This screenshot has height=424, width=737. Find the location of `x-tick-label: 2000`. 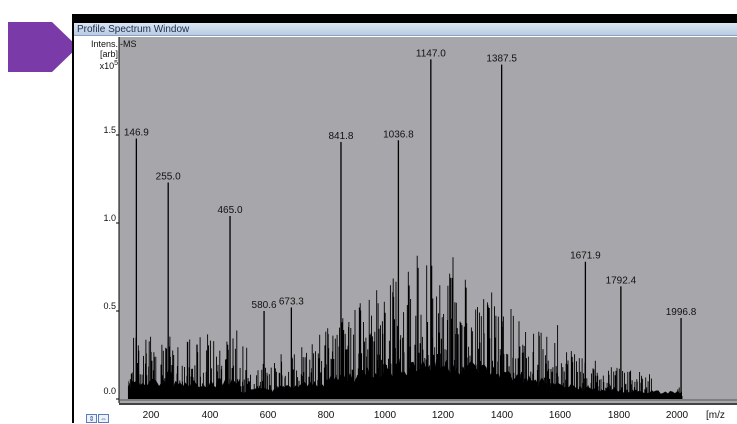

x-tick-label: 2000 is located at coordinates (677, 415).